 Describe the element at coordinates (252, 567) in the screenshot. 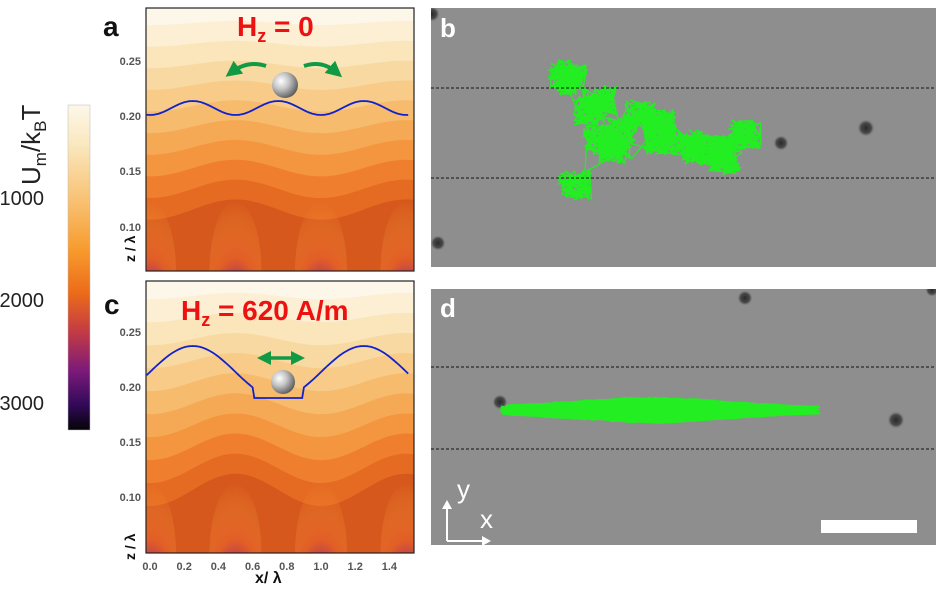

I see `x-tick-label: 0.6` at that location.